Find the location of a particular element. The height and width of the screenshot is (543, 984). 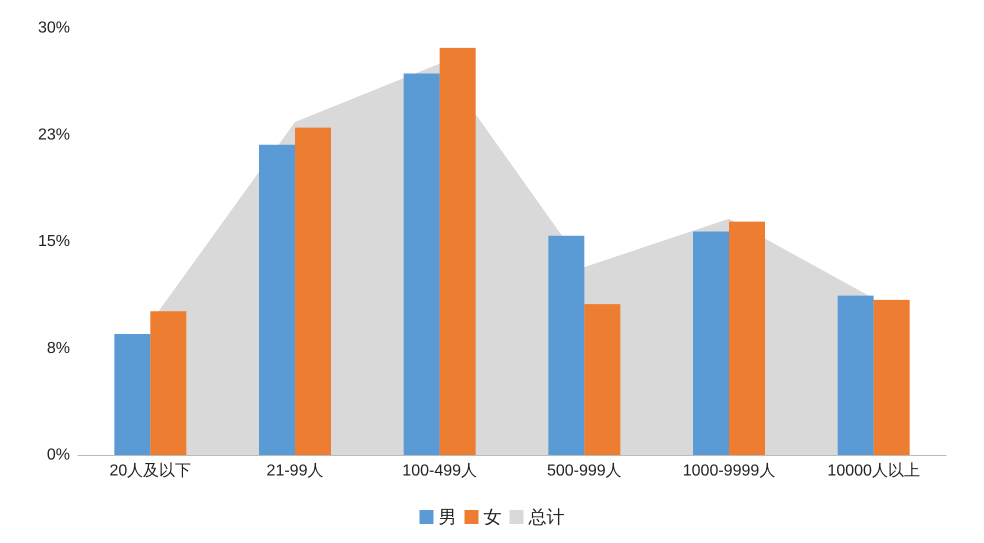

legend-label: 总计 is located at coordinates (546, 517).